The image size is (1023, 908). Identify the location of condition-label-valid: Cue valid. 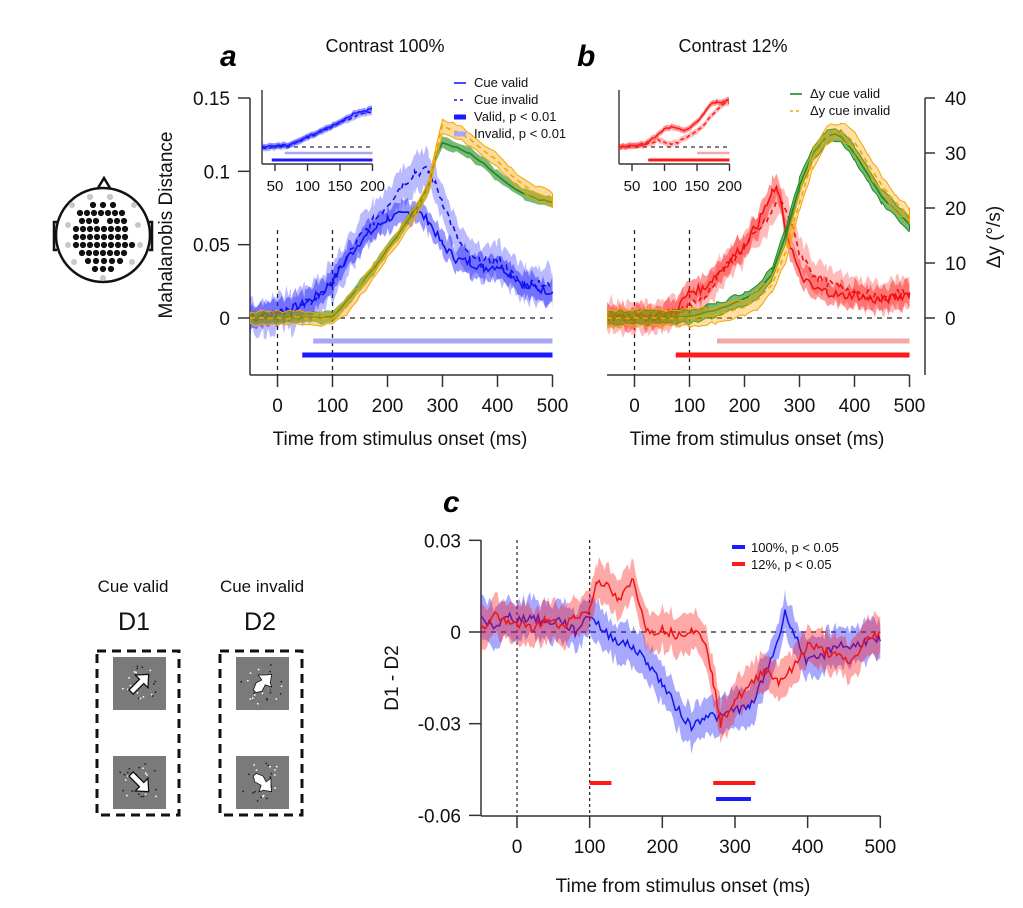
(133, 586).